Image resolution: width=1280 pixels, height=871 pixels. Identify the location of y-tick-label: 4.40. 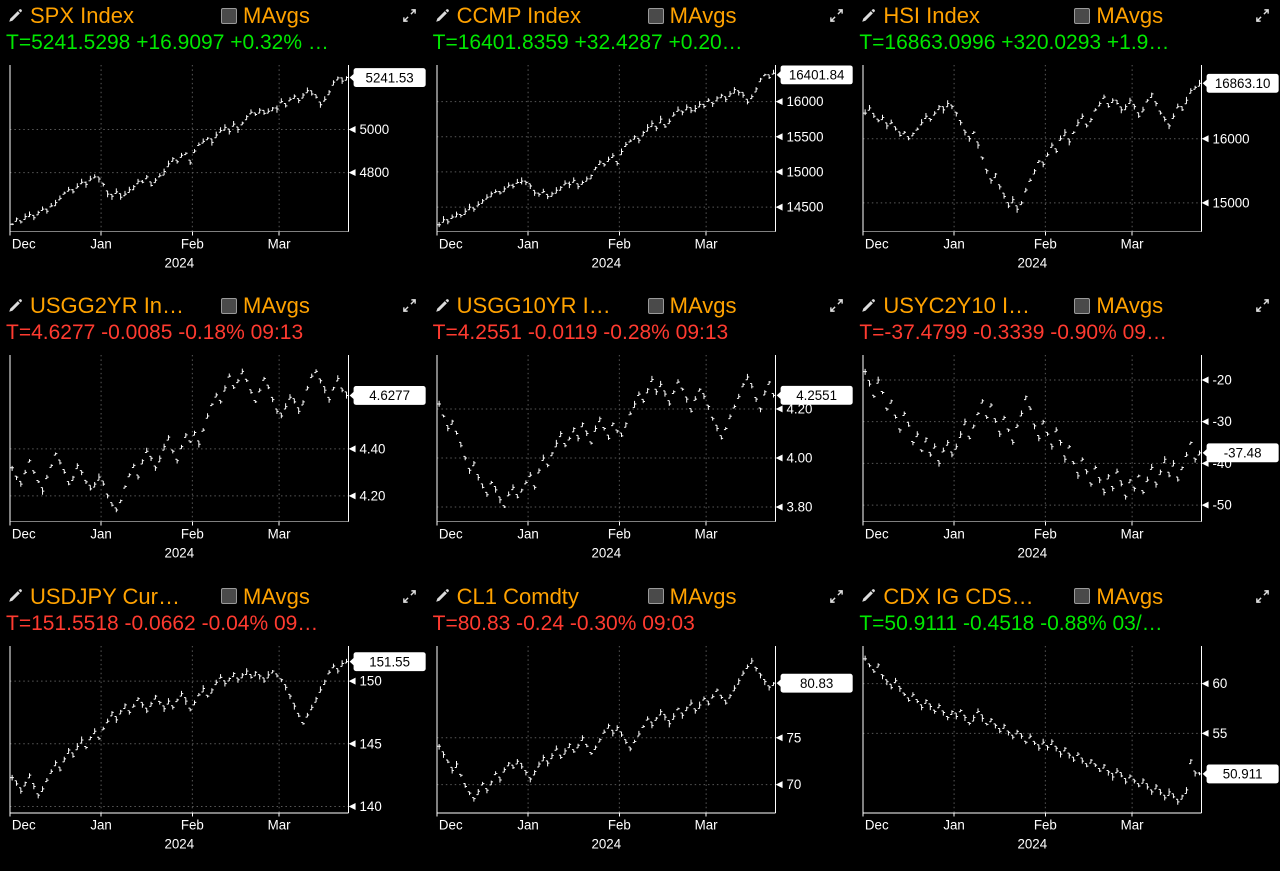
(373, 449).